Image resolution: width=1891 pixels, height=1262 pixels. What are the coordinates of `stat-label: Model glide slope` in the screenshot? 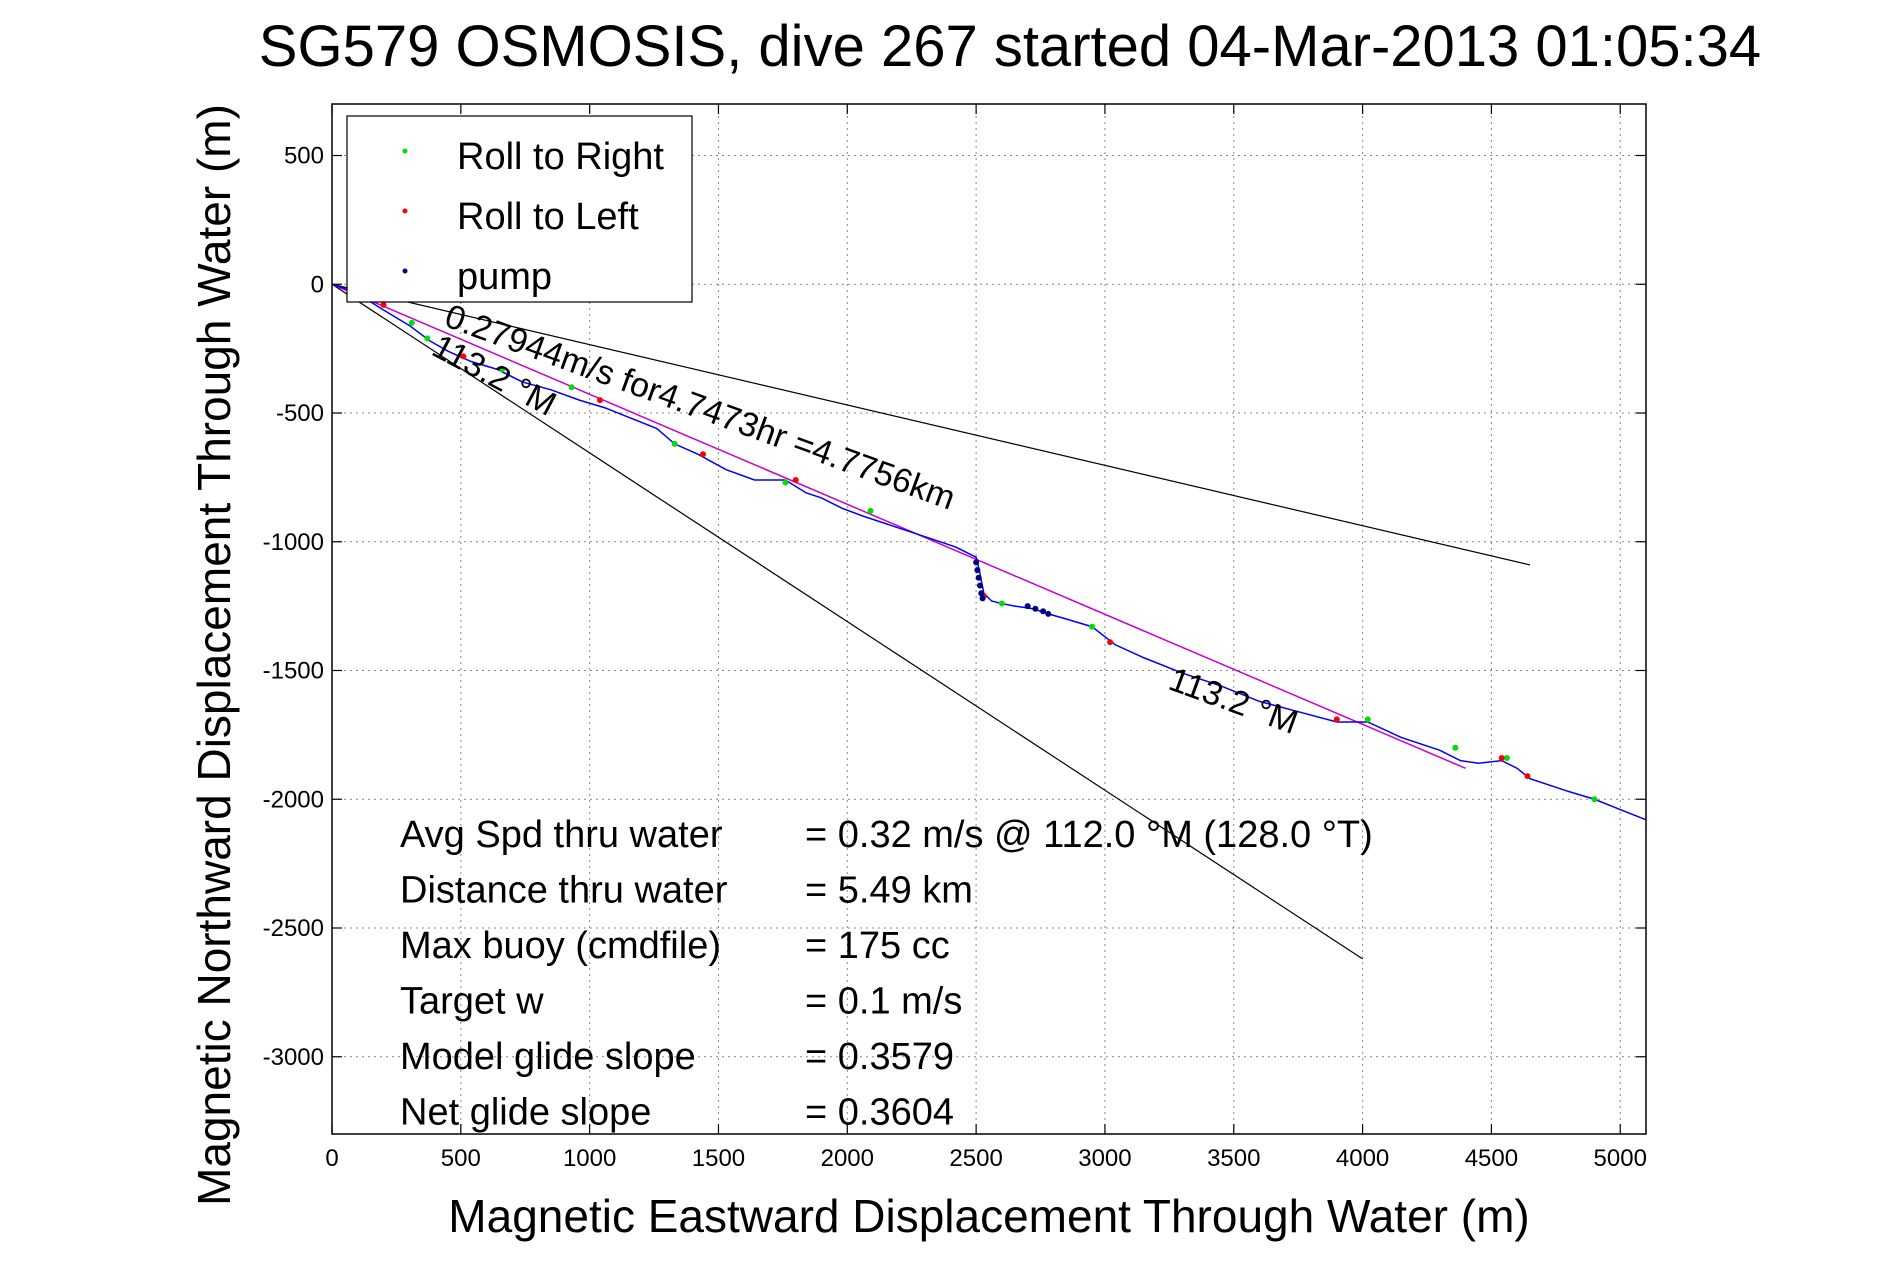 It's located at (548, 1057).